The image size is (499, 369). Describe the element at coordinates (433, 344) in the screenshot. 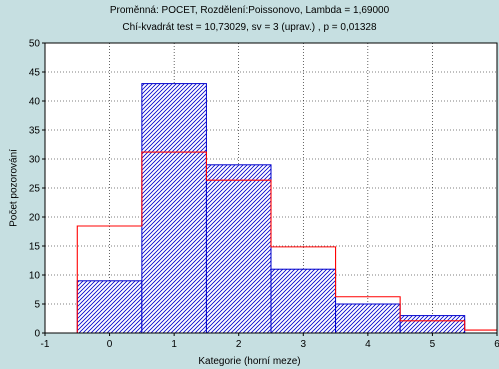

I see `x-tick-label: 5` at that location.